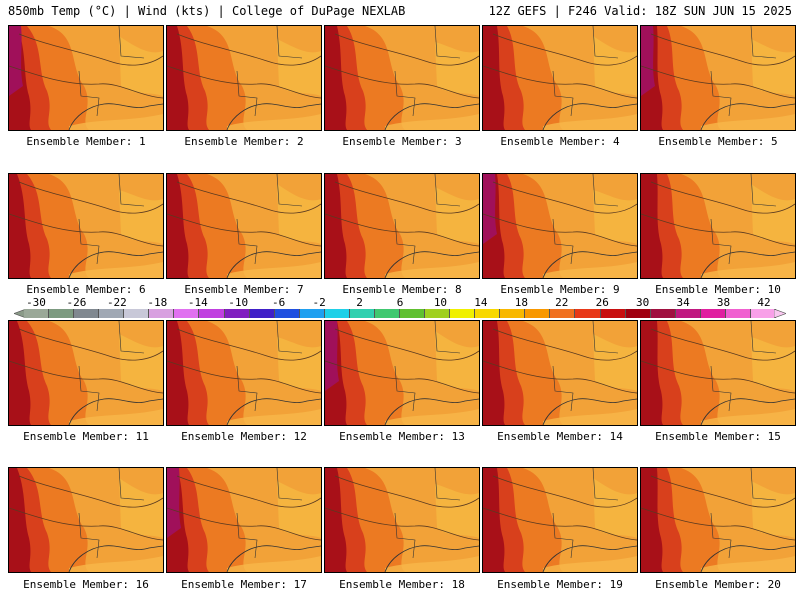 The image size is (800, 600). What do you see at coordinates (718, 141) in the screenshot?
I see `ensemble-member-label: Ensemble Member: 5` at bounding box center [718, 141].